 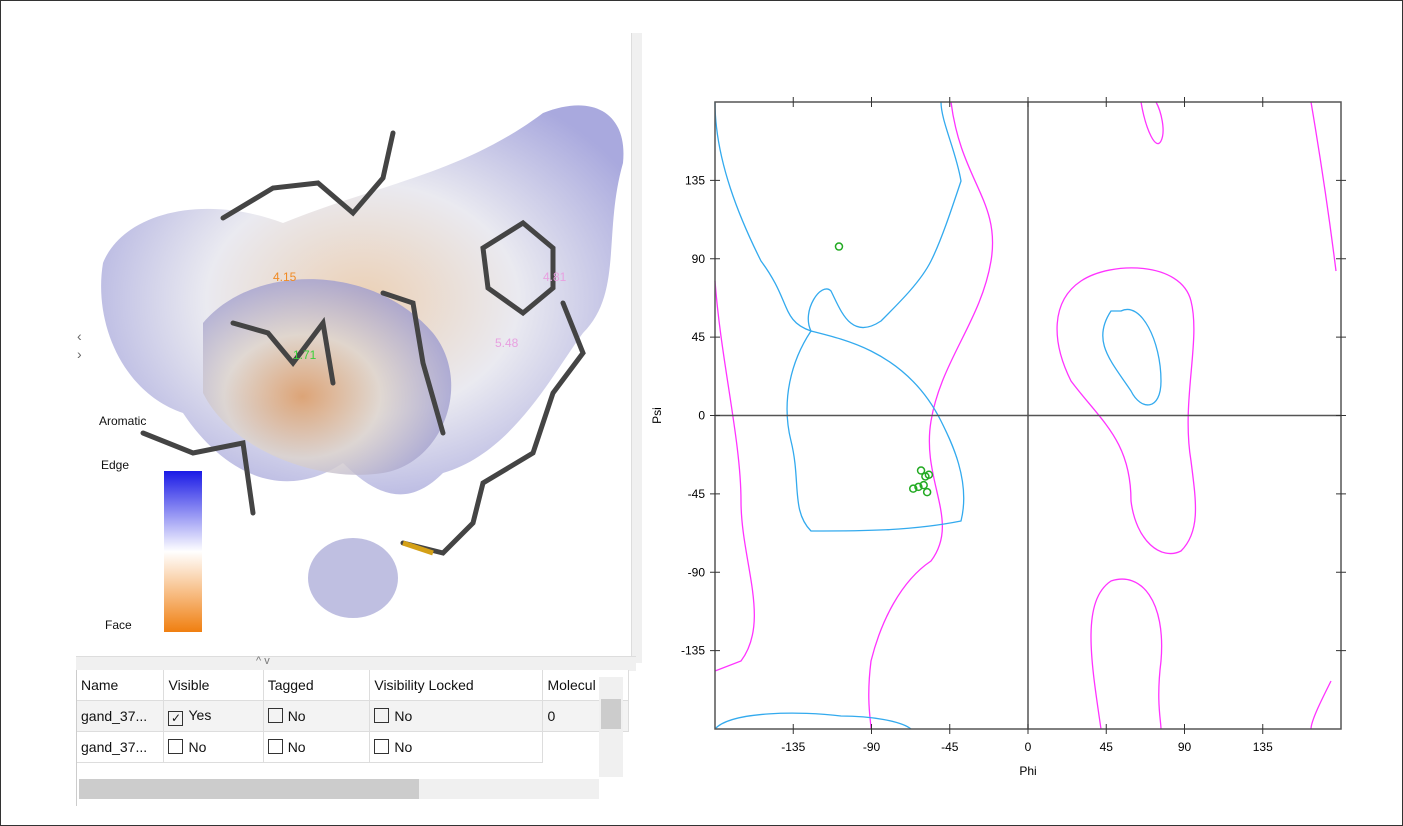 What do you see at coordinates (121, 685) in the screenshot?
I see `column-header: Name` at bounding box center [121, 685].